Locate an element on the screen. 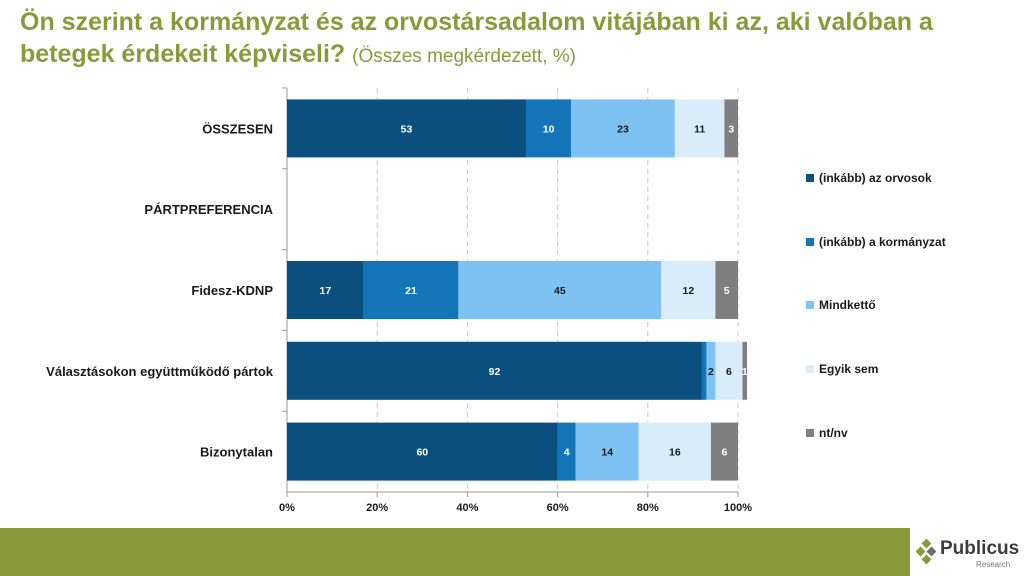  data-label: 2 is located at coordinates (711, 372).